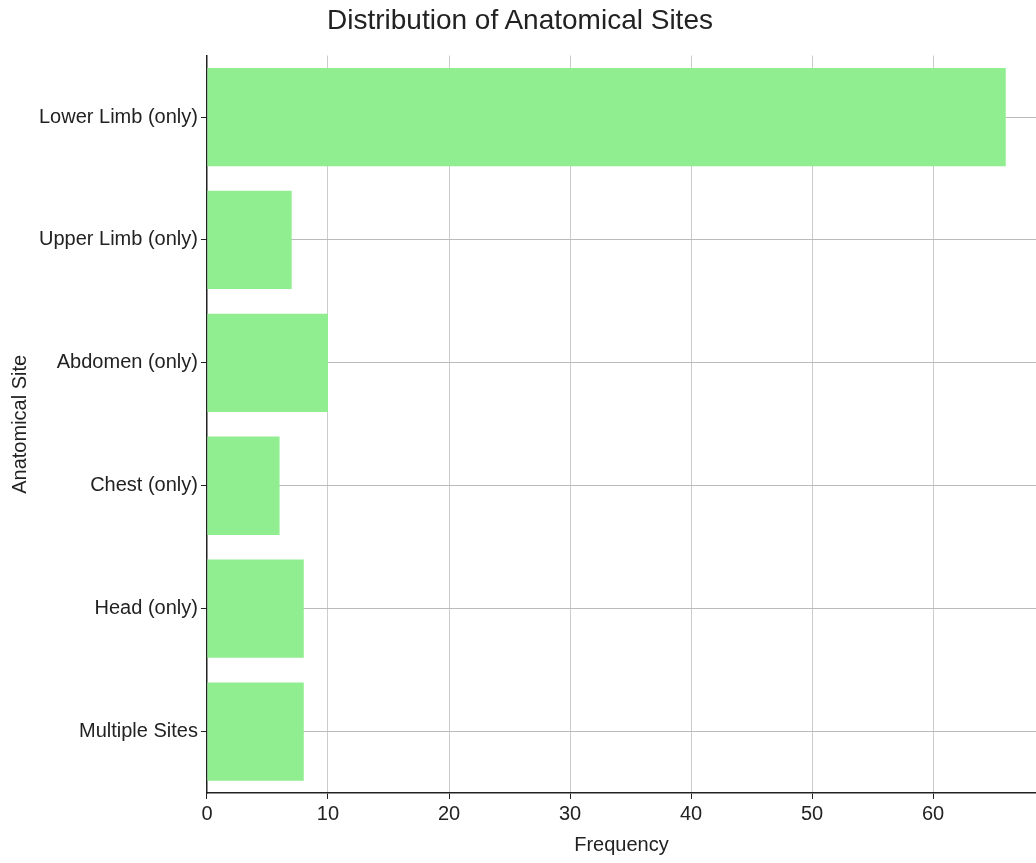 The height and width of the screenshot is (863, 1036). What do you see at coordinates (127, 361) in the screenshot?
I see `y-tick-label: Abdomen (only)` at bounding box center [127, 361].